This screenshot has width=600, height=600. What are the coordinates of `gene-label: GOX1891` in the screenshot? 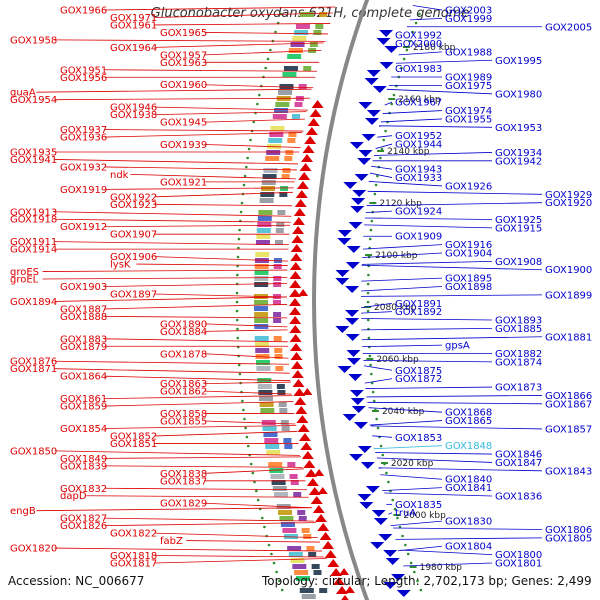 It's located at (418, 304).